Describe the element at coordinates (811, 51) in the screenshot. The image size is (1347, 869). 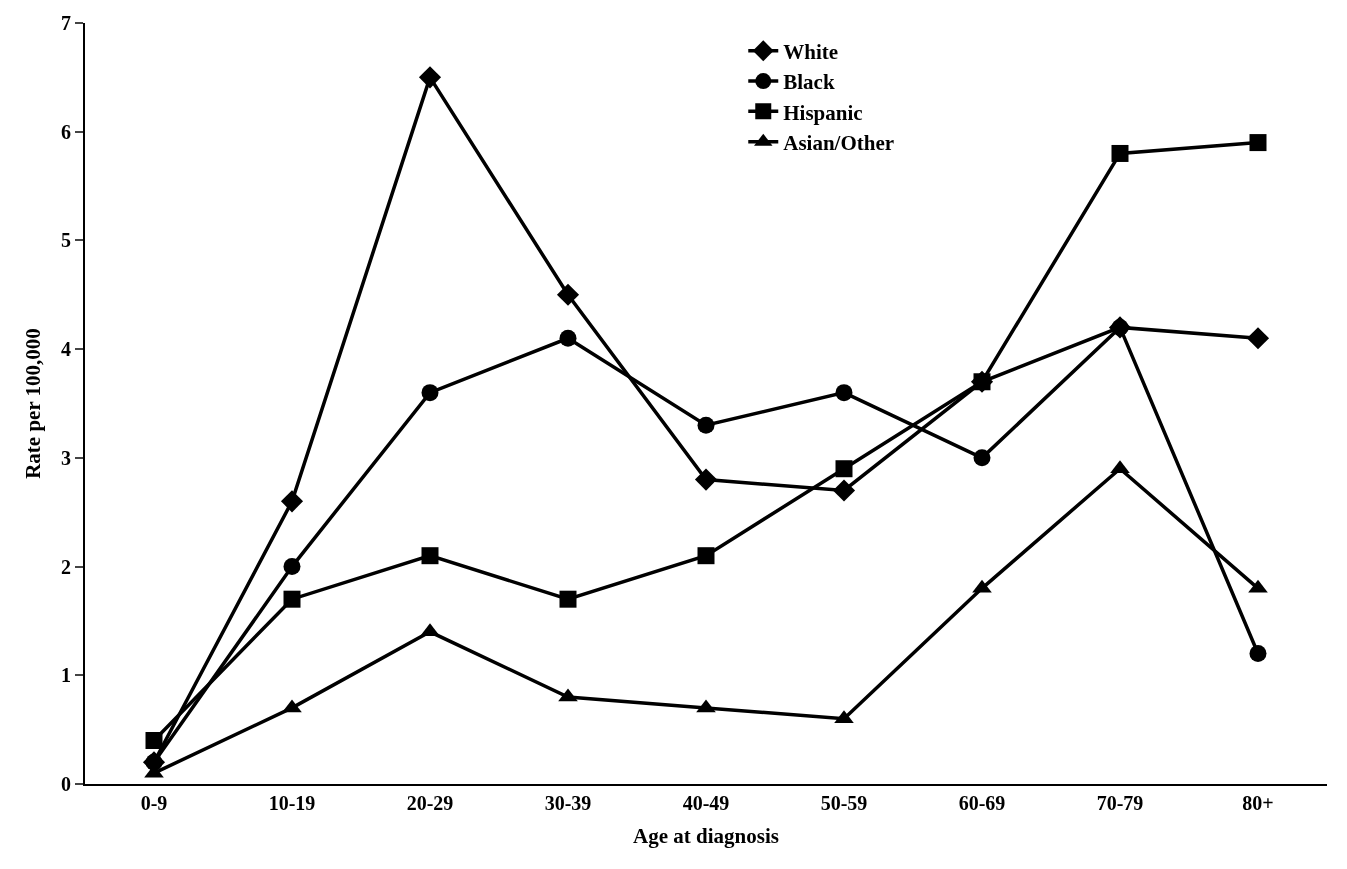
I see `legend-label: White` at that location.